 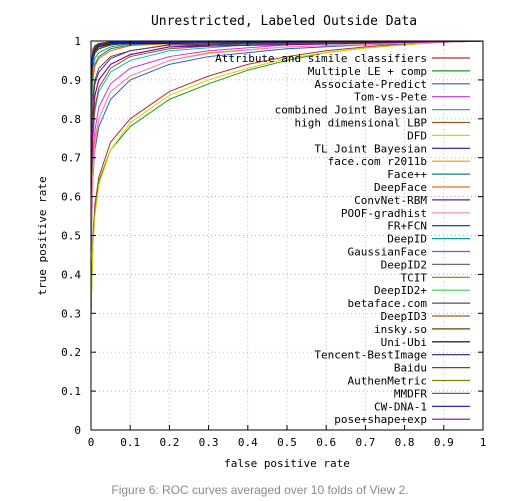 I want to click on legend-label: DeepID2, so click(x=404, y=264).